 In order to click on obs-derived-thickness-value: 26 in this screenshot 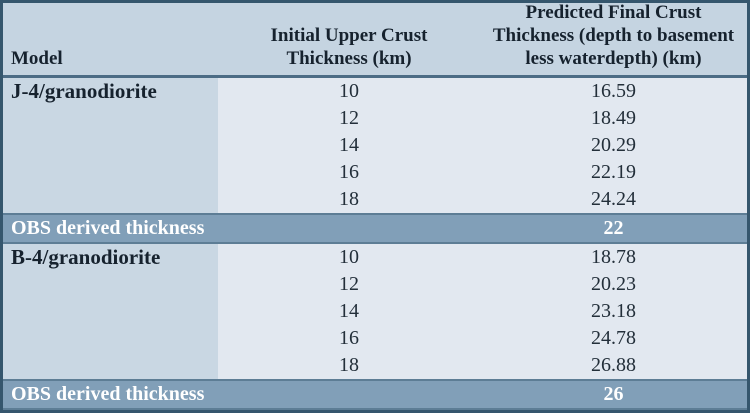, I will do `click(613, 394)`.